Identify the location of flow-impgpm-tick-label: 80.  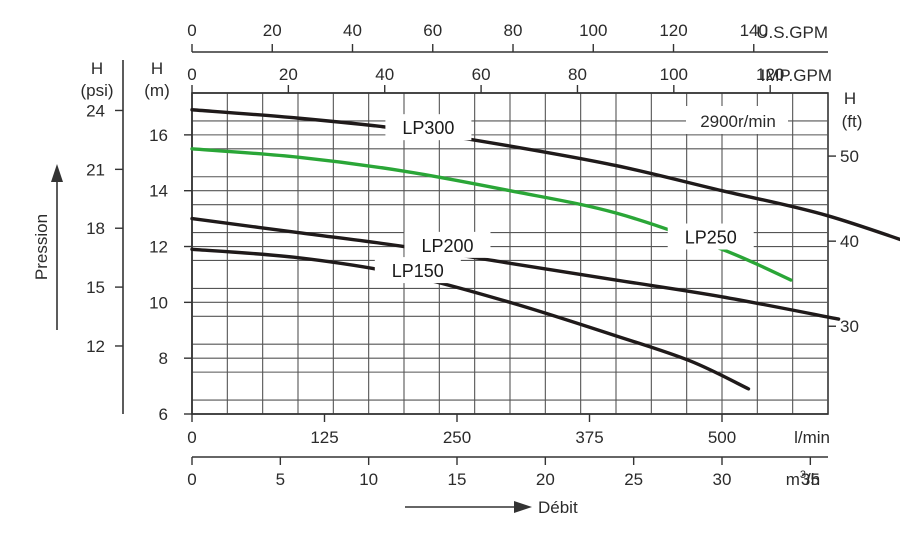
(577, 74).